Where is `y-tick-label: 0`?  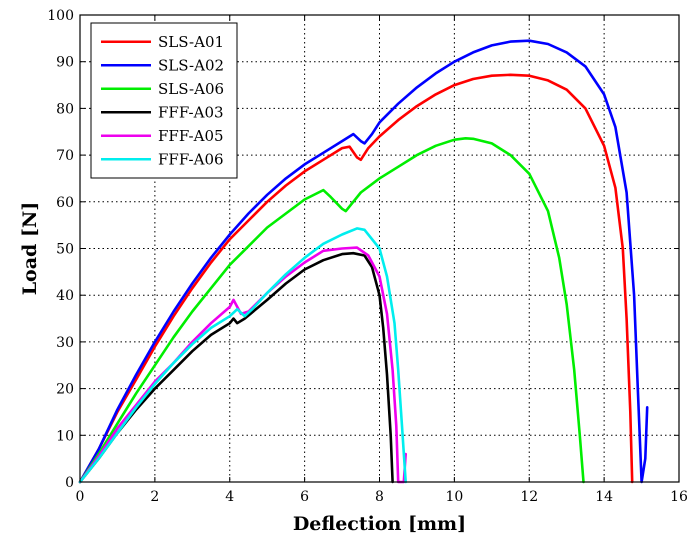 y-tick-label: 0 is located at coordinates (69, 483).